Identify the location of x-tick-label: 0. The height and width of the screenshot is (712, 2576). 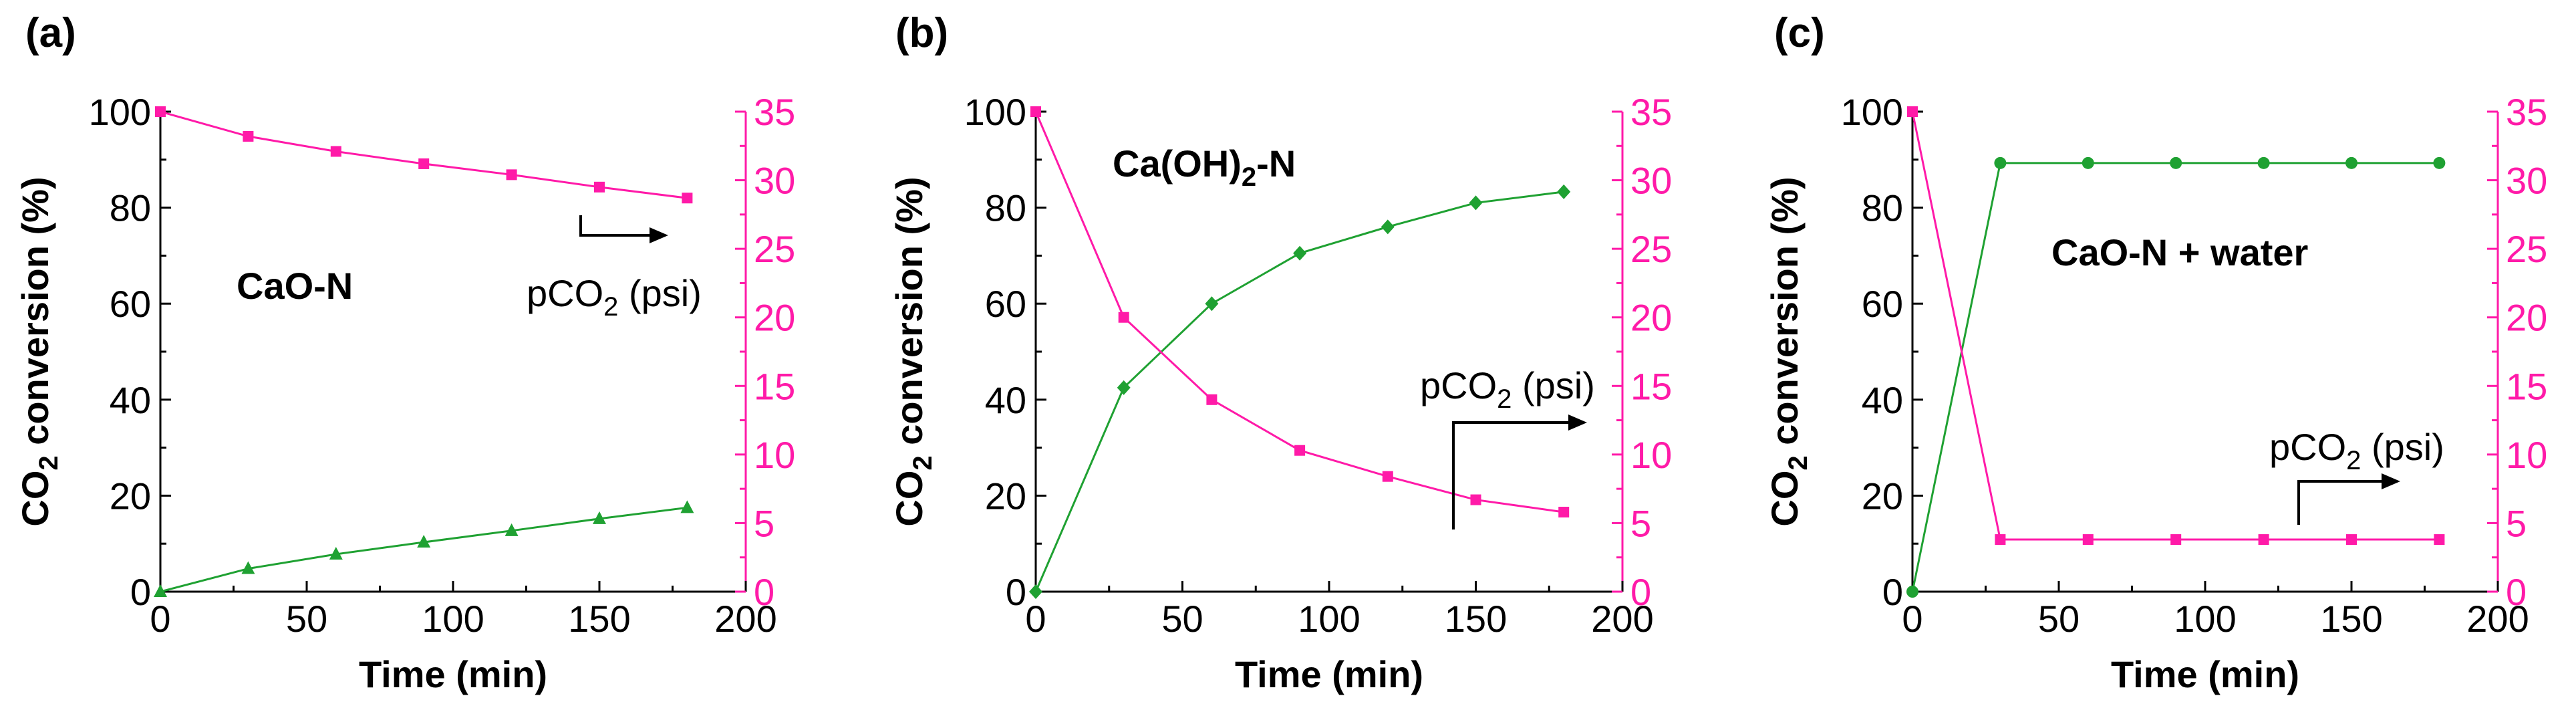
(1035, 619).